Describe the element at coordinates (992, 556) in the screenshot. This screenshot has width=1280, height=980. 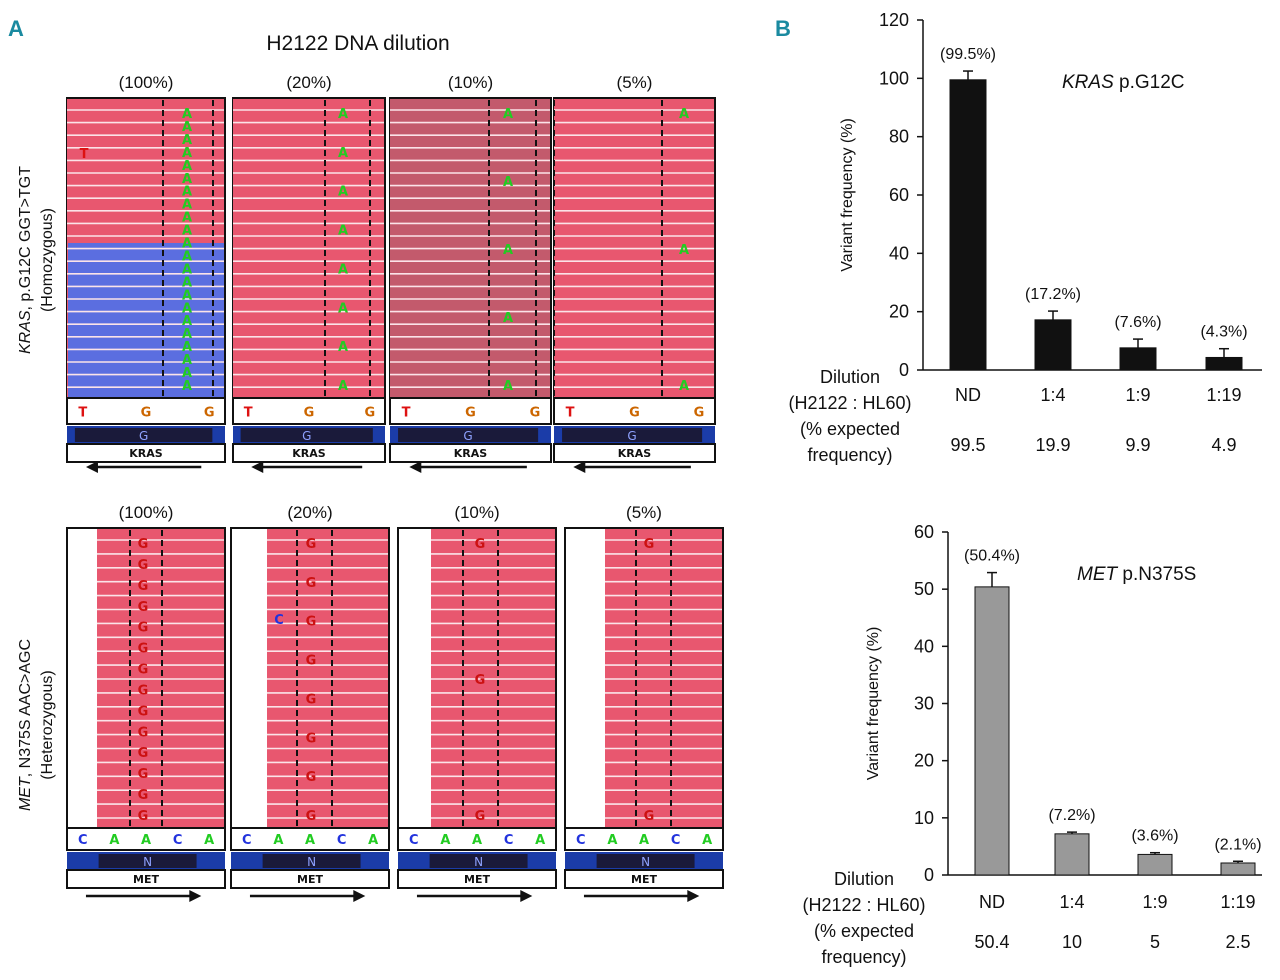
I see `data-label: (50.4%)` at that location.